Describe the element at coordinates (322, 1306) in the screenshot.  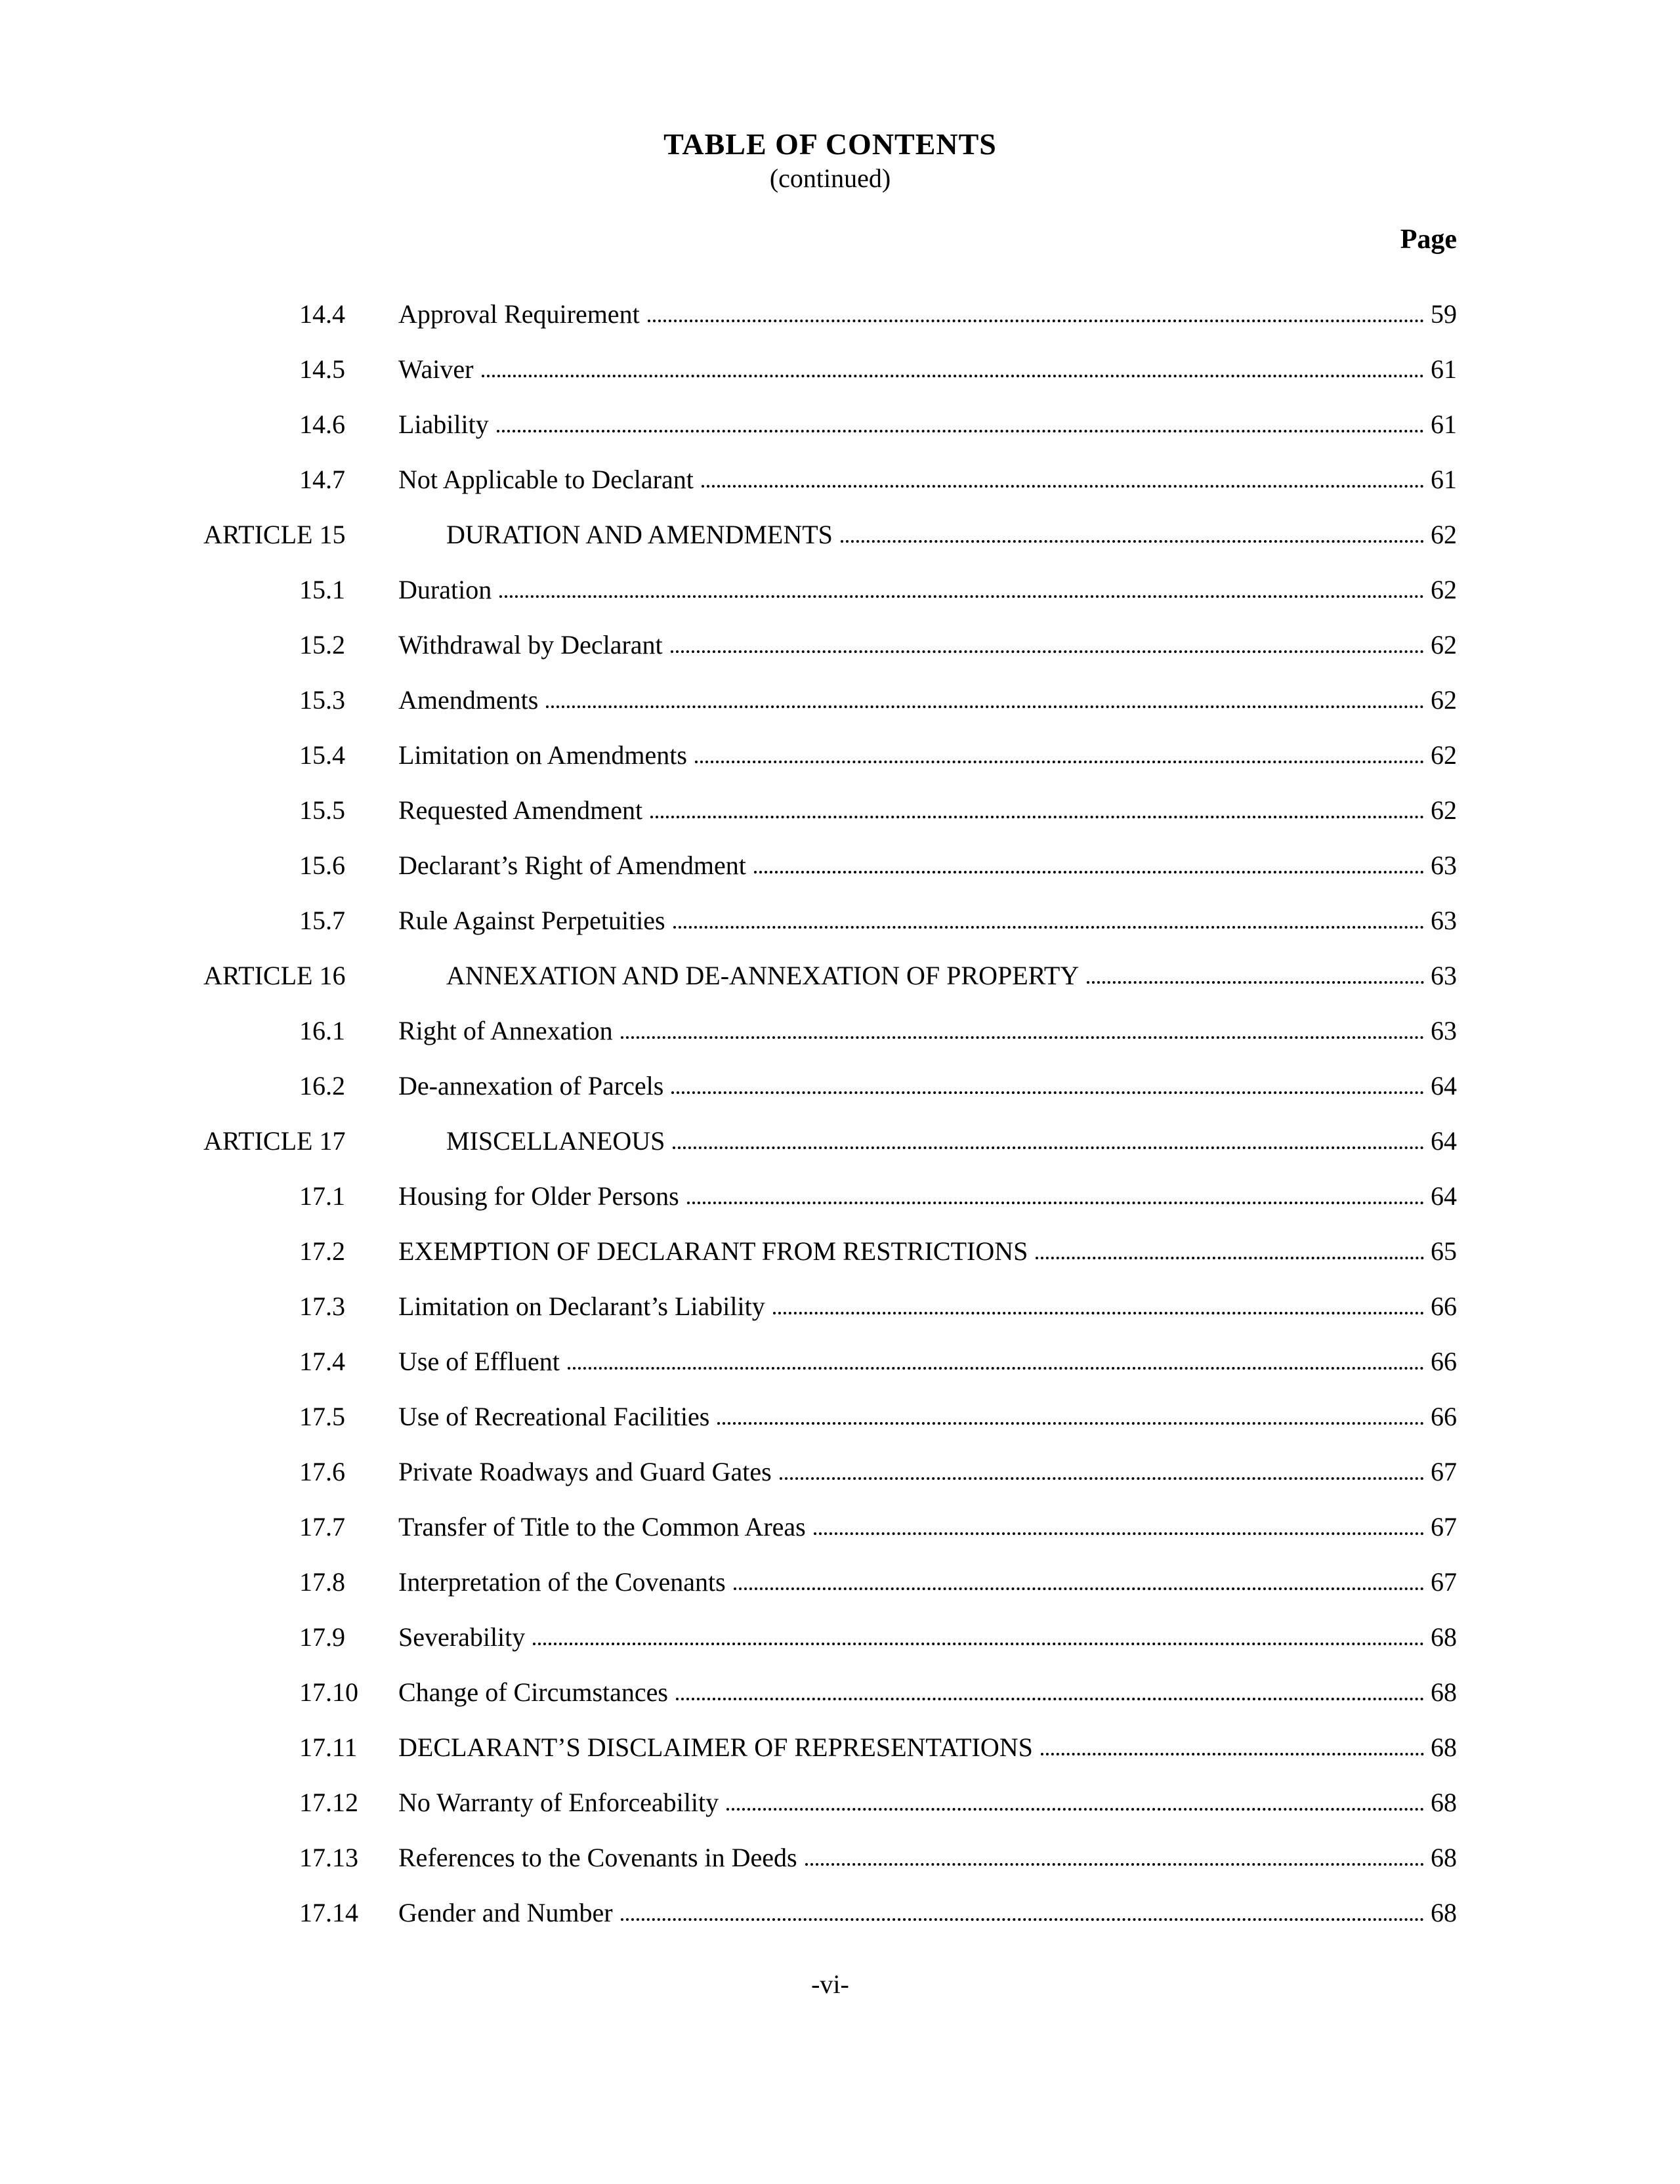
I see `toc-entry-number: 17.3` at that location.